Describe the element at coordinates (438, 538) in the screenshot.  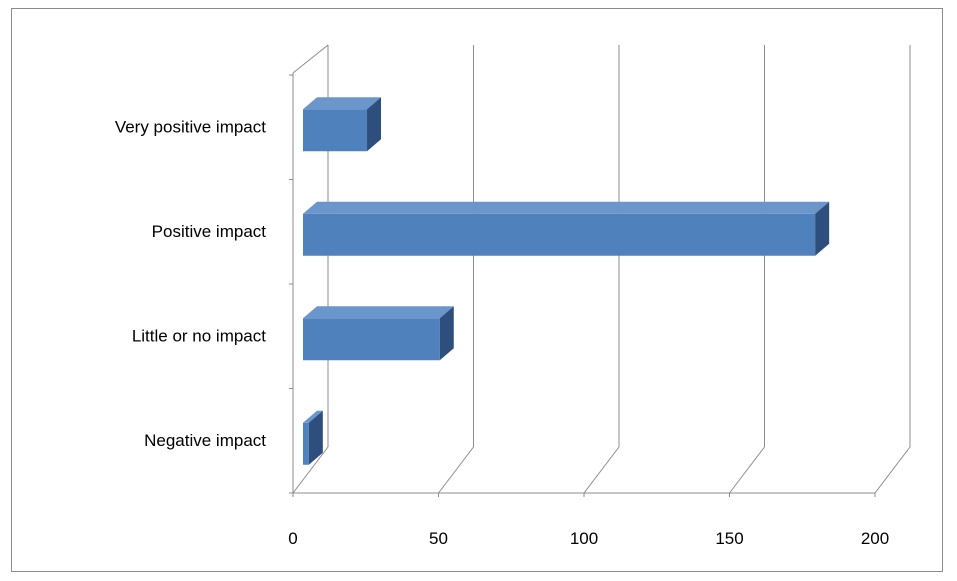
I see `x-tick-label: 50` at that location.